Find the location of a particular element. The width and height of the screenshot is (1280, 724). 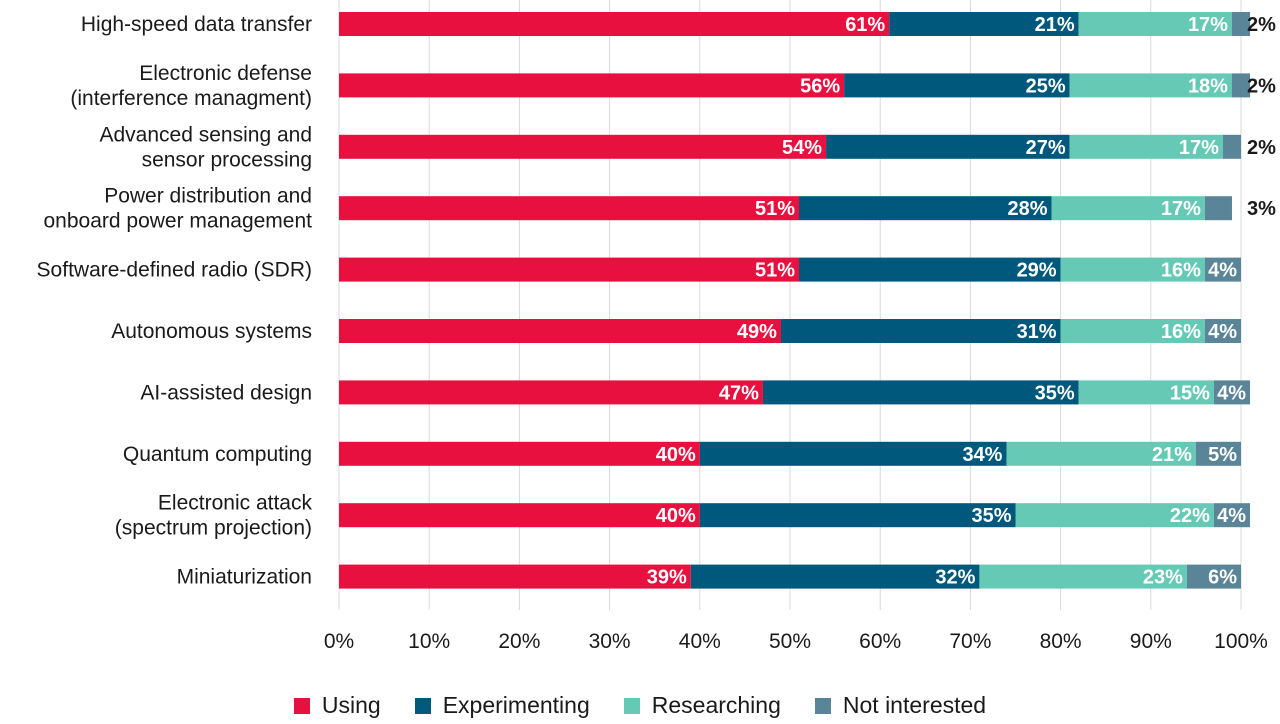

category-label: High-speed data transfer is located at coordinates (196, 24).